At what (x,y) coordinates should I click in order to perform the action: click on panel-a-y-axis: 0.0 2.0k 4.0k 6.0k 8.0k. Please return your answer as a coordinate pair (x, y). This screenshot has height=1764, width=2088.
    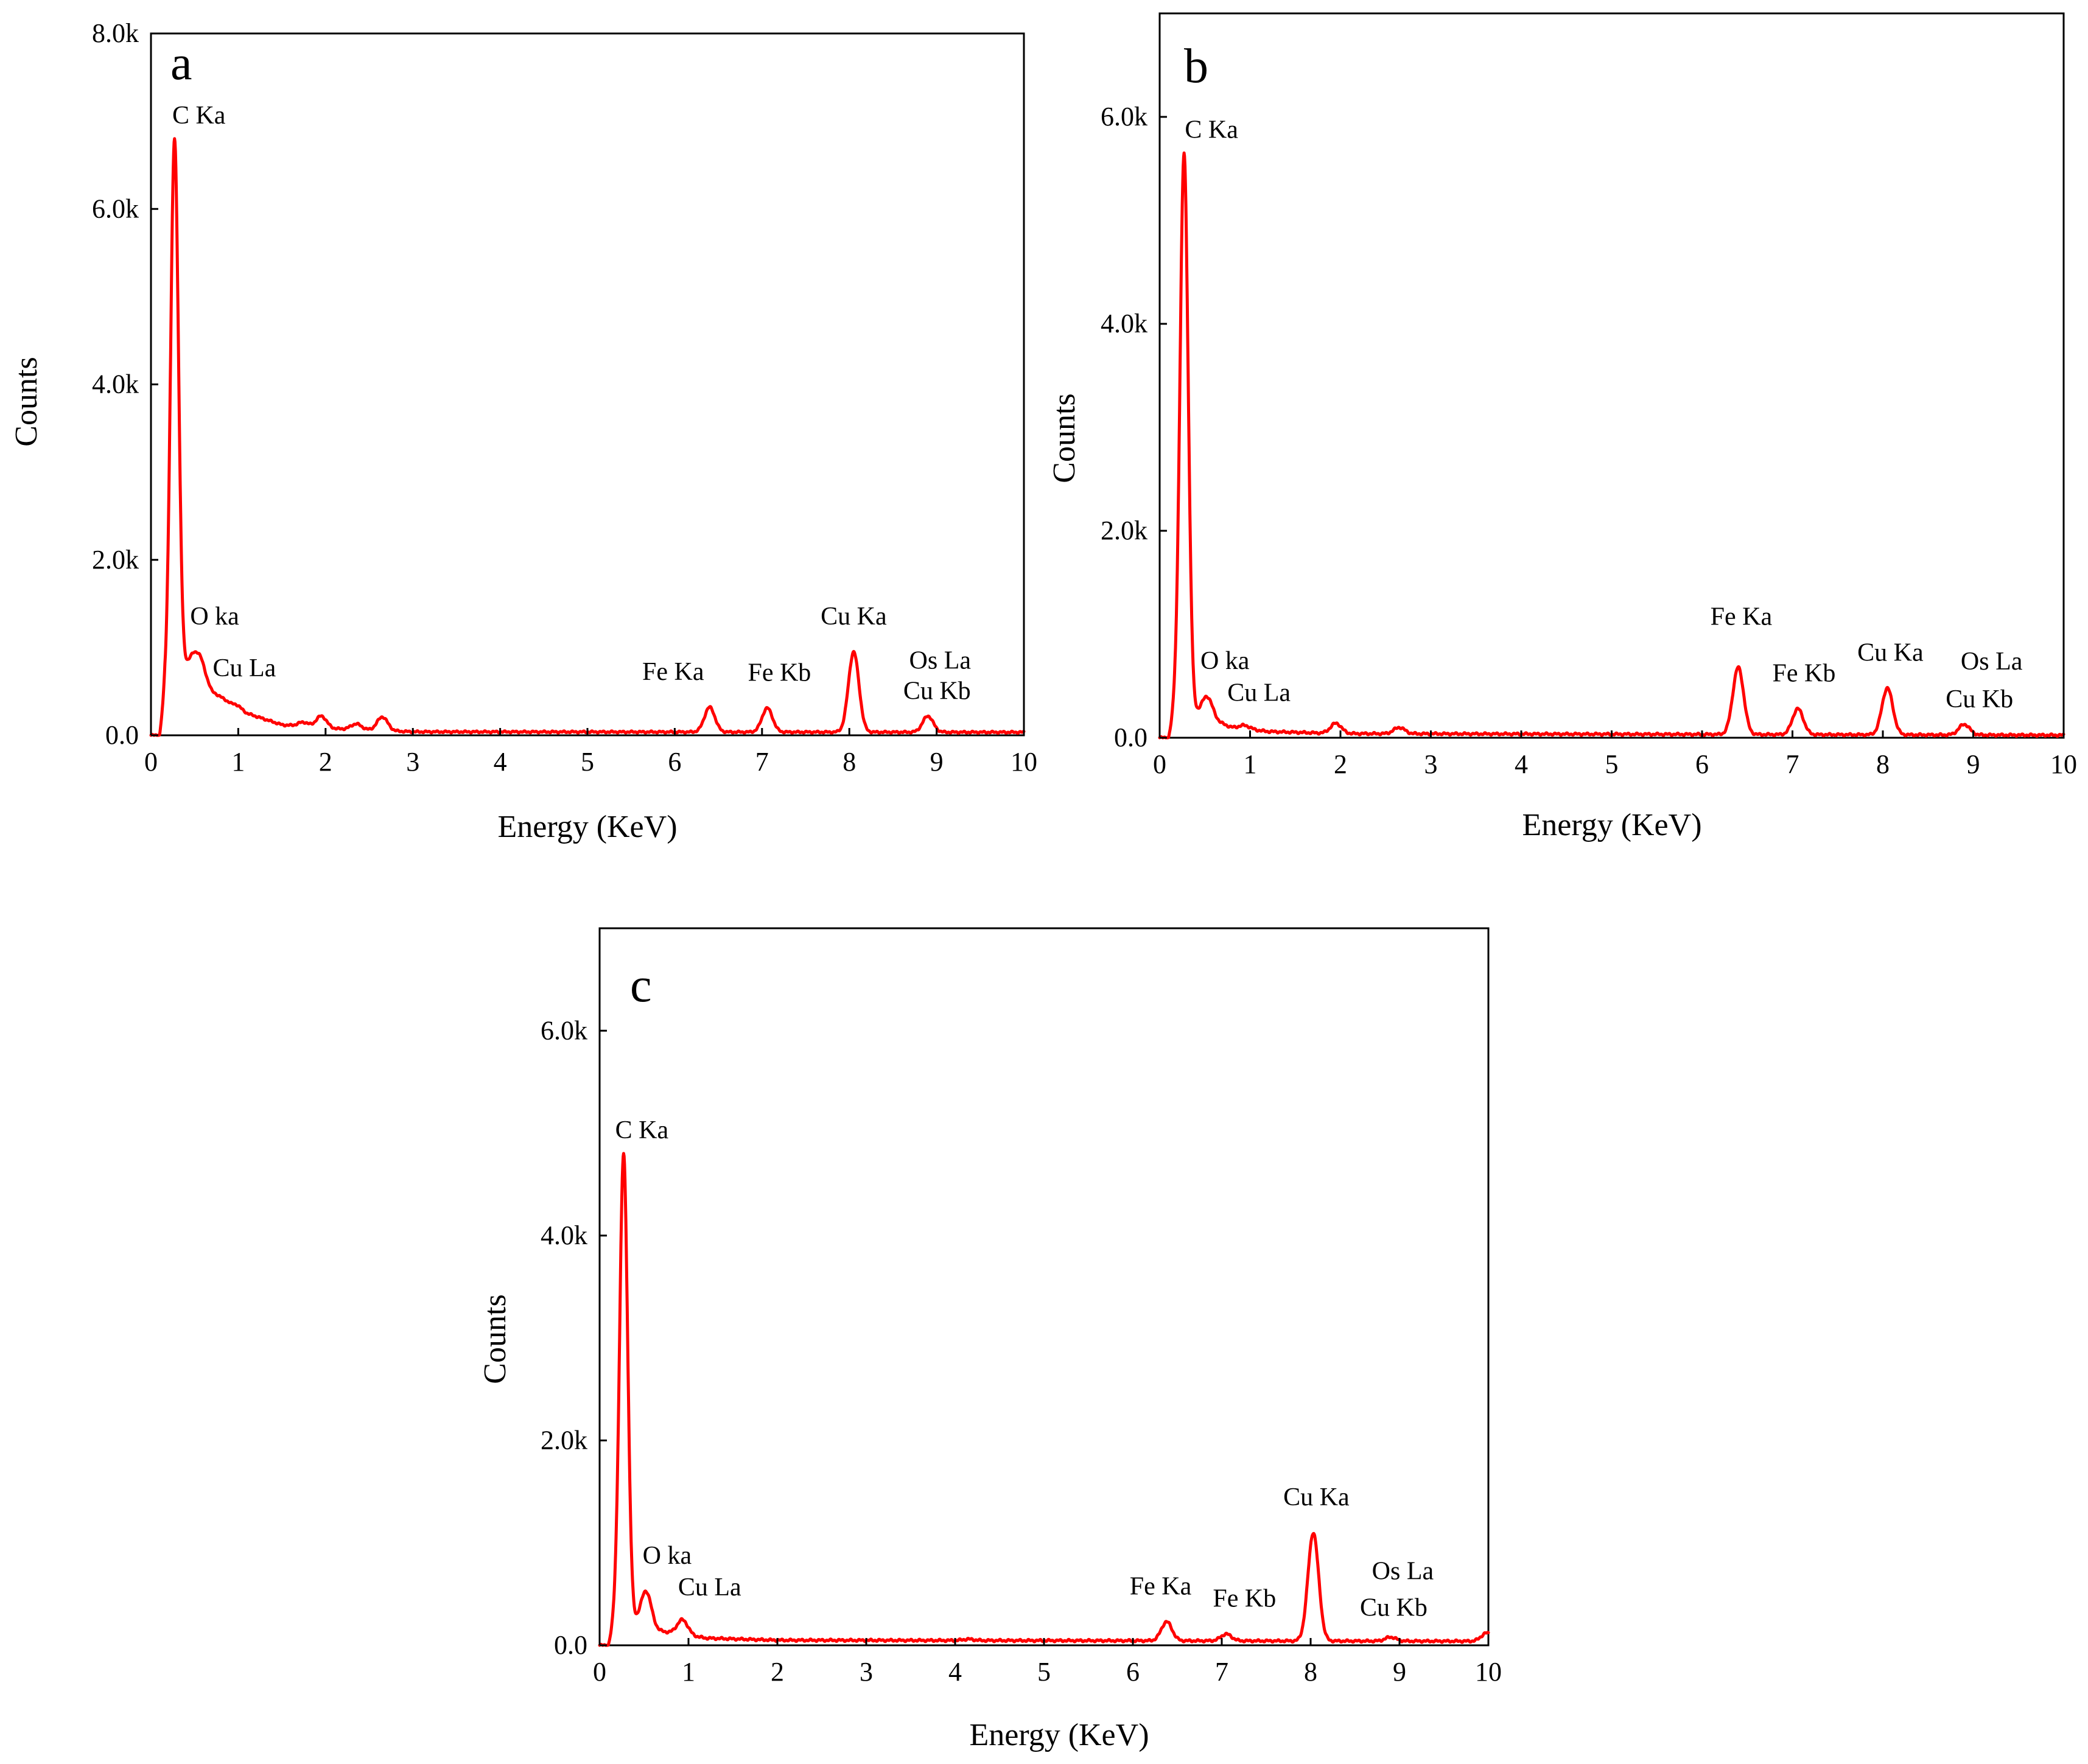
    Looking at the image, I should click on (125, 384).